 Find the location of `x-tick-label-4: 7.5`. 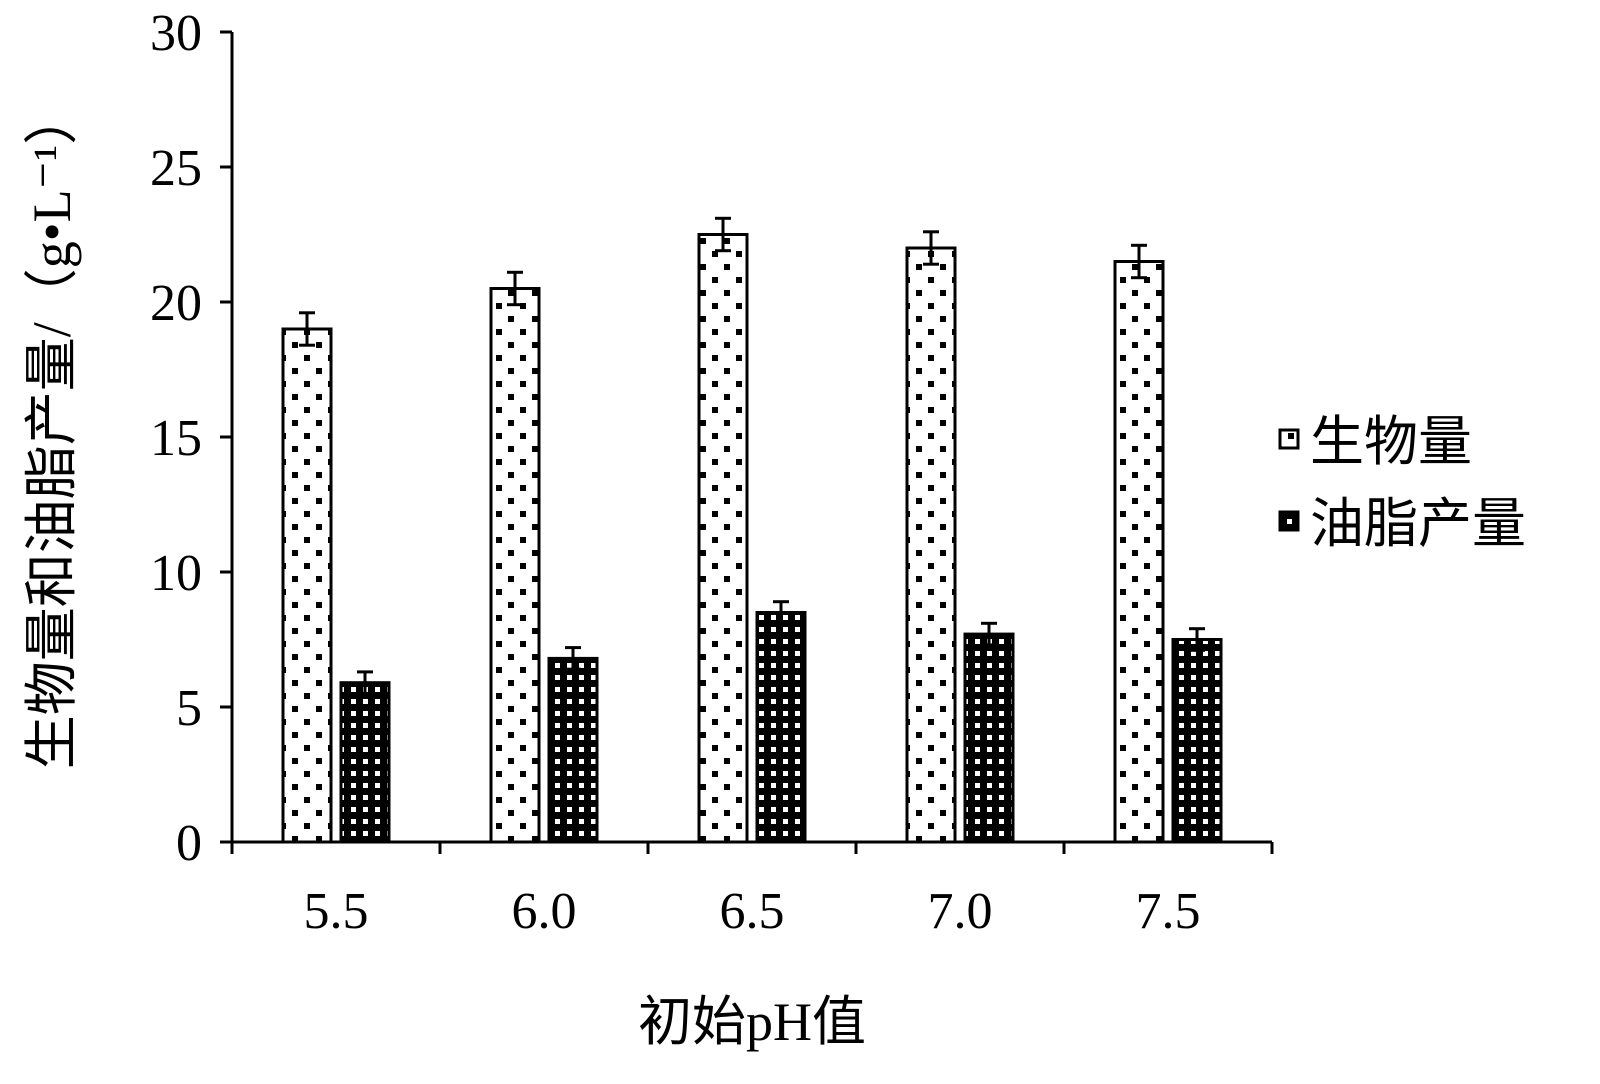

x-tick-label-4: 7.5 is located at coordinates (1168, 911).